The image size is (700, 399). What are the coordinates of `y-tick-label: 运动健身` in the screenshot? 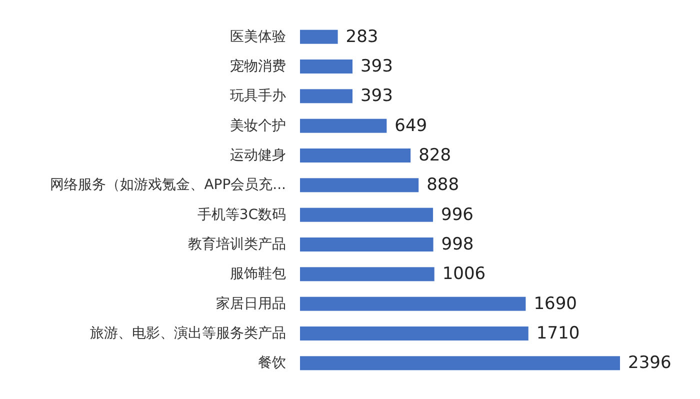 It's located at (258, 156).